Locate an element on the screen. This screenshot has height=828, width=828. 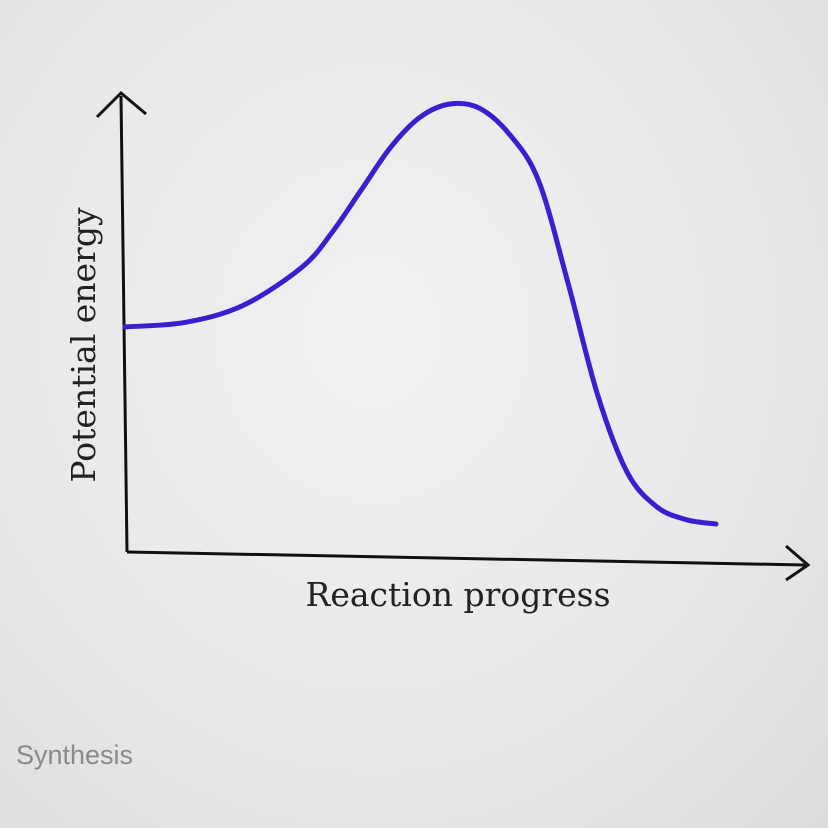
y-axis-label: Potential energy is located at coordinates (83, 345).